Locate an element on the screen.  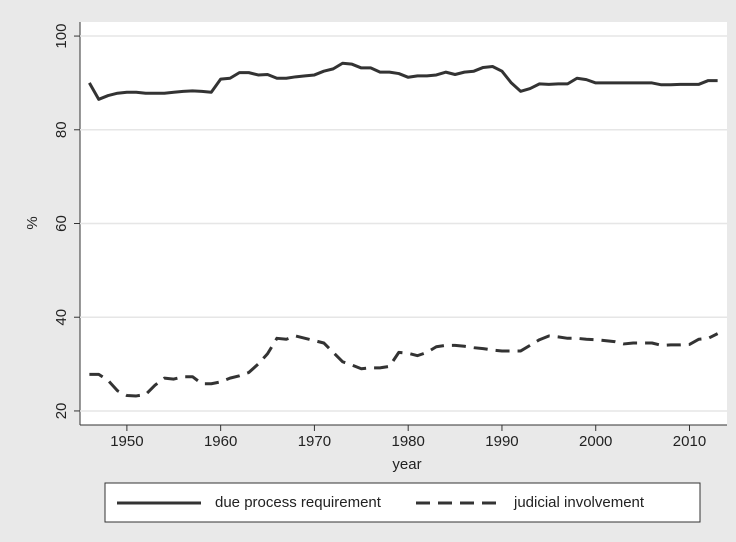
x-tick-label: 1990 is located at coordinates (501, 441).